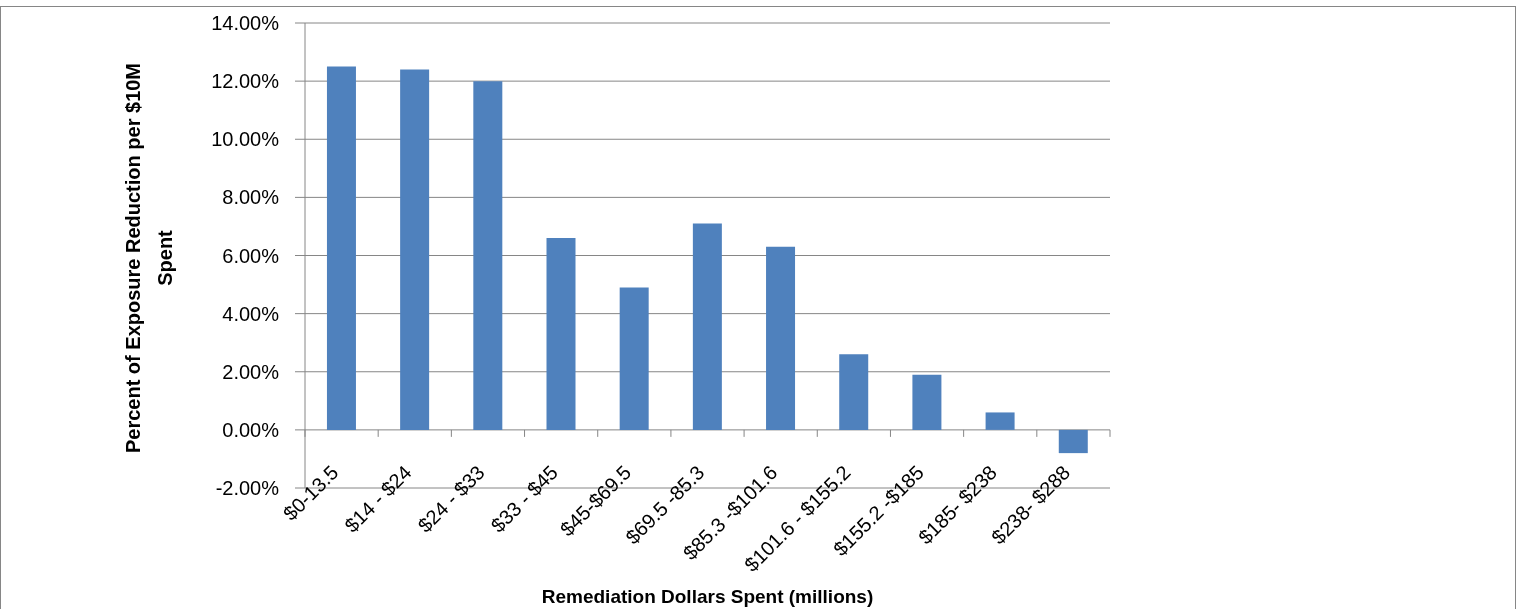  What do you see at coordinates (251, 313) in the screenshot?
I see `y-tick-label: 4.00%` at bounding box center [251, 313].